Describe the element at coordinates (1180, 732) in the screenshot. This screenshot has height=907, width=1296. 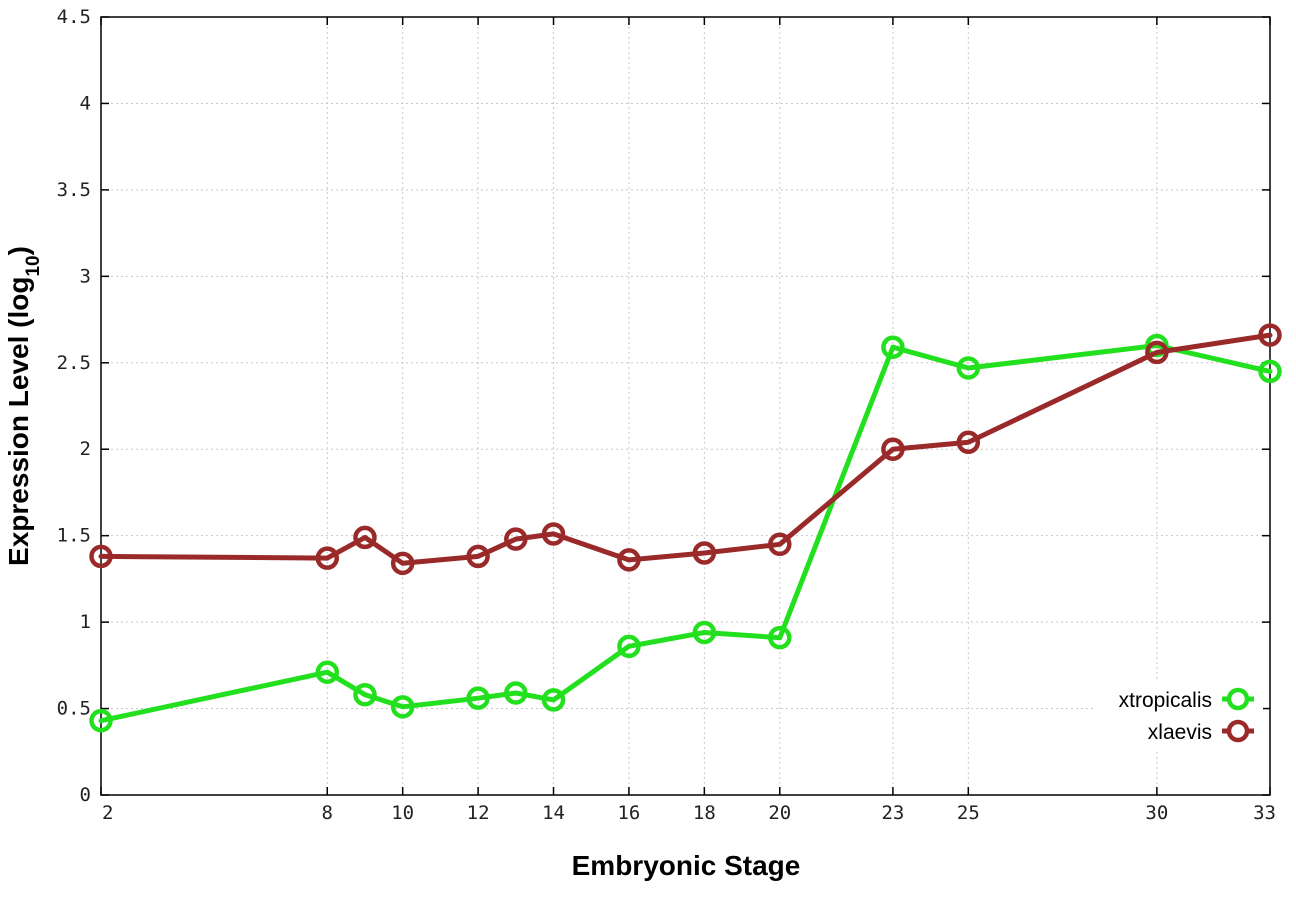
I see `legend-label-xlaevis: xlaevis` at that location.